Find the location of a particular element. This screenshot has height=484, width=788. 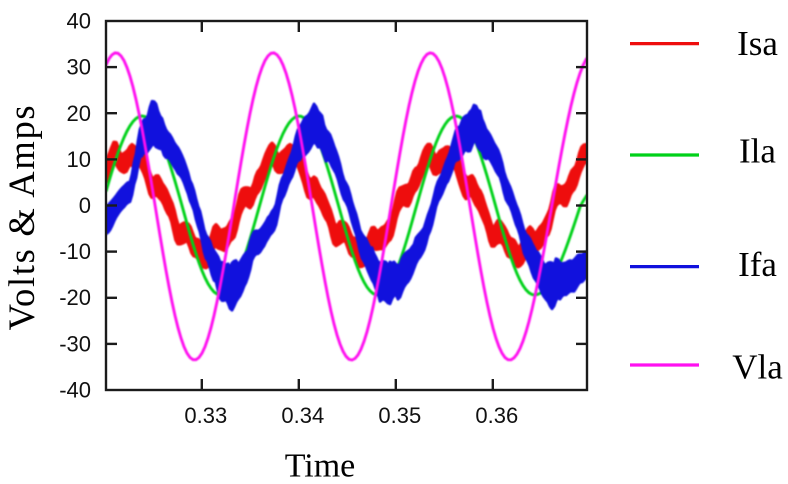

svg-text: Time is located at coordinates (320, 466).